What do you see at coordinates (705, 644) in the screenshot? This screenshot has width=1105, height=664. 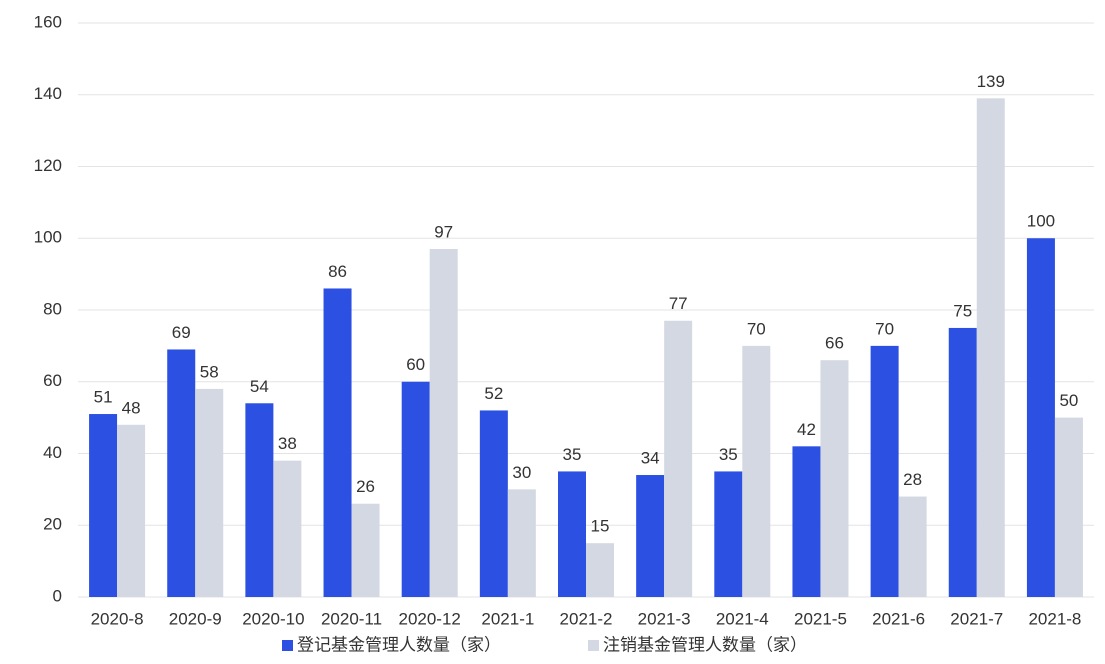 I see `legend-label: 注销基金管理人数量（家）` at bounding box center [705, 644].